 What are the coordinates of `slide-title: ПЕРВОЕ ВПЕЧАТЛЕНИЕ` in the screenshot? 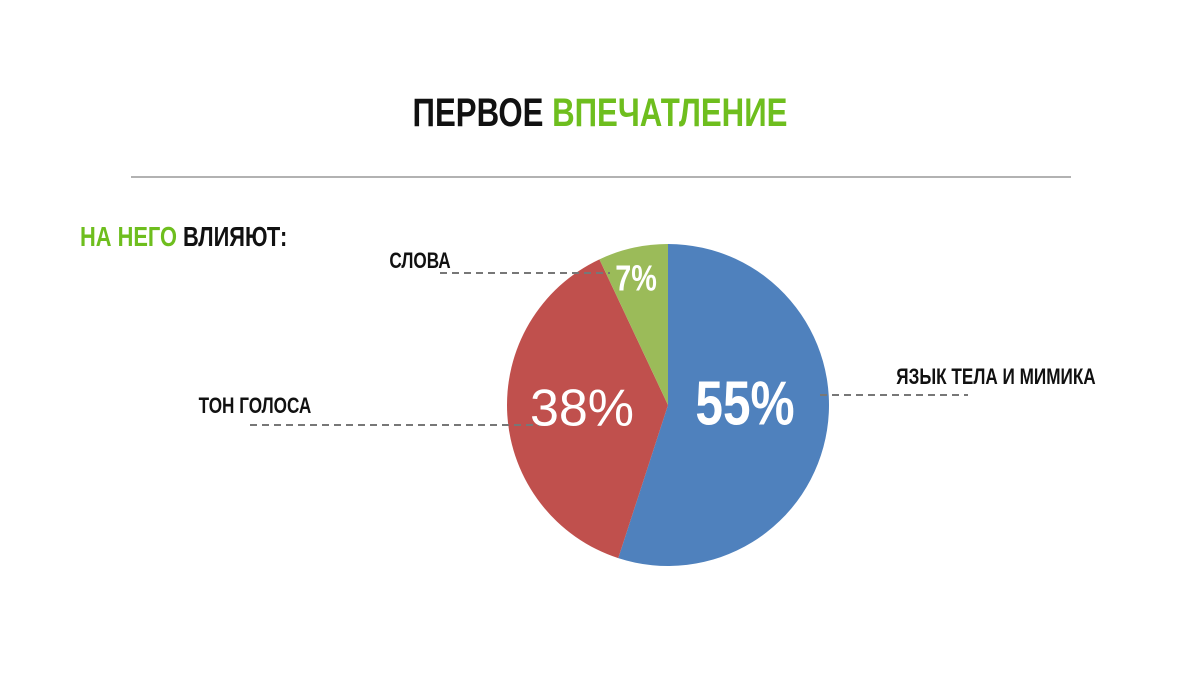 It's located at (600, 113).